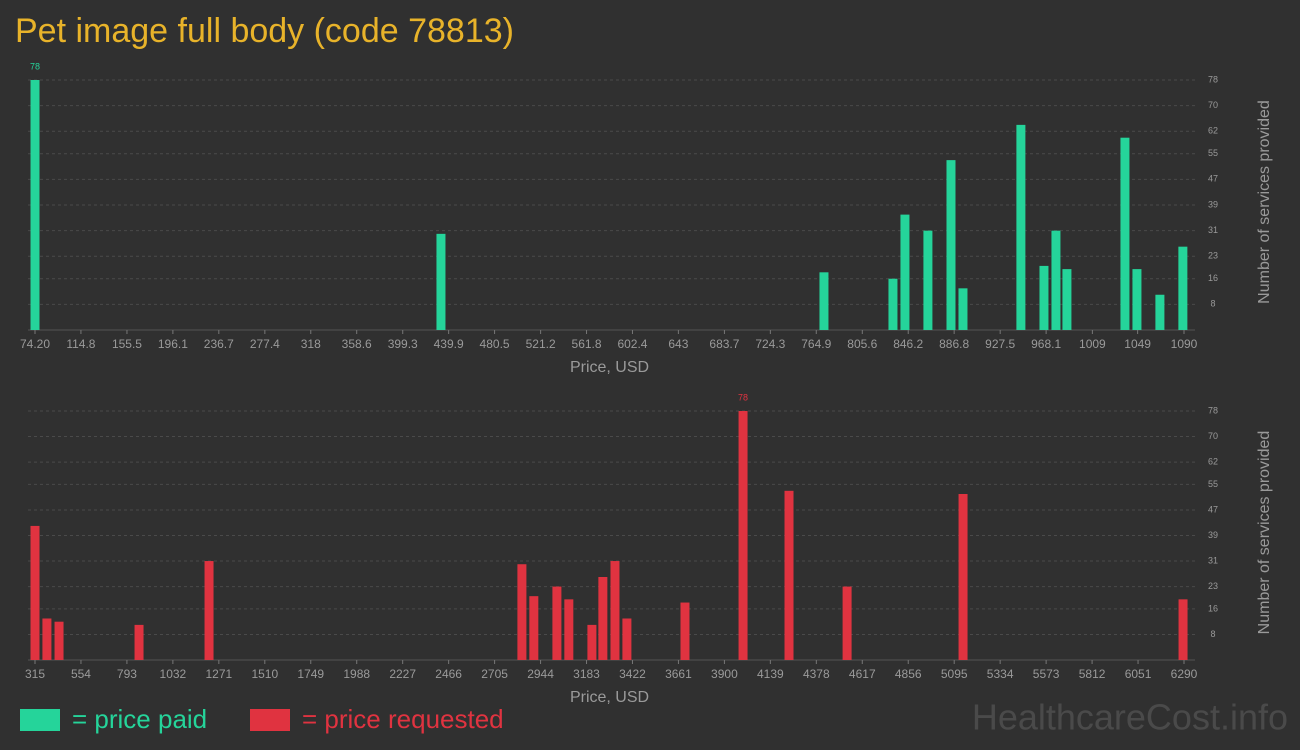 The width and height of the screenshot is (1300, 750). Describe the element at coordinates (127, 344) in the screenshot. I see `x-tick-label: 155.5` at that location.